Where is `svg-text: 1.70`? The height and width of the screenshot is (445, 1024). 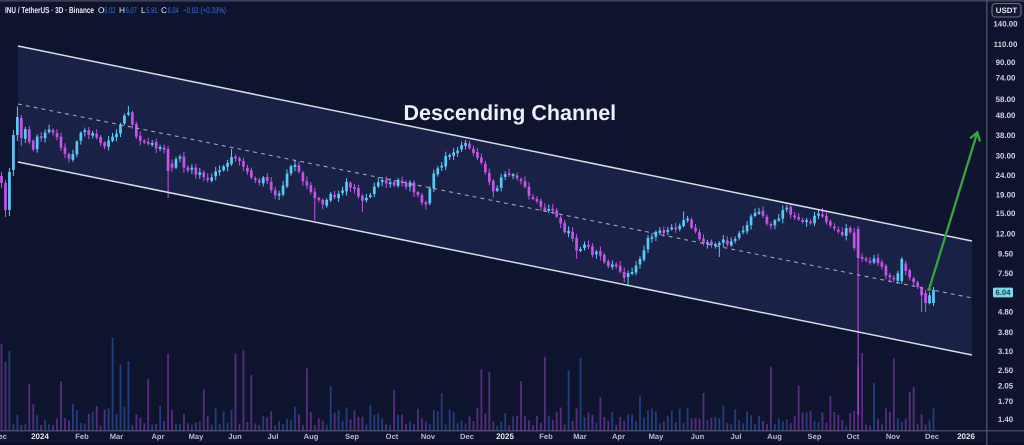 svg-text: 1.70 is located at coordinates (1006, 401).